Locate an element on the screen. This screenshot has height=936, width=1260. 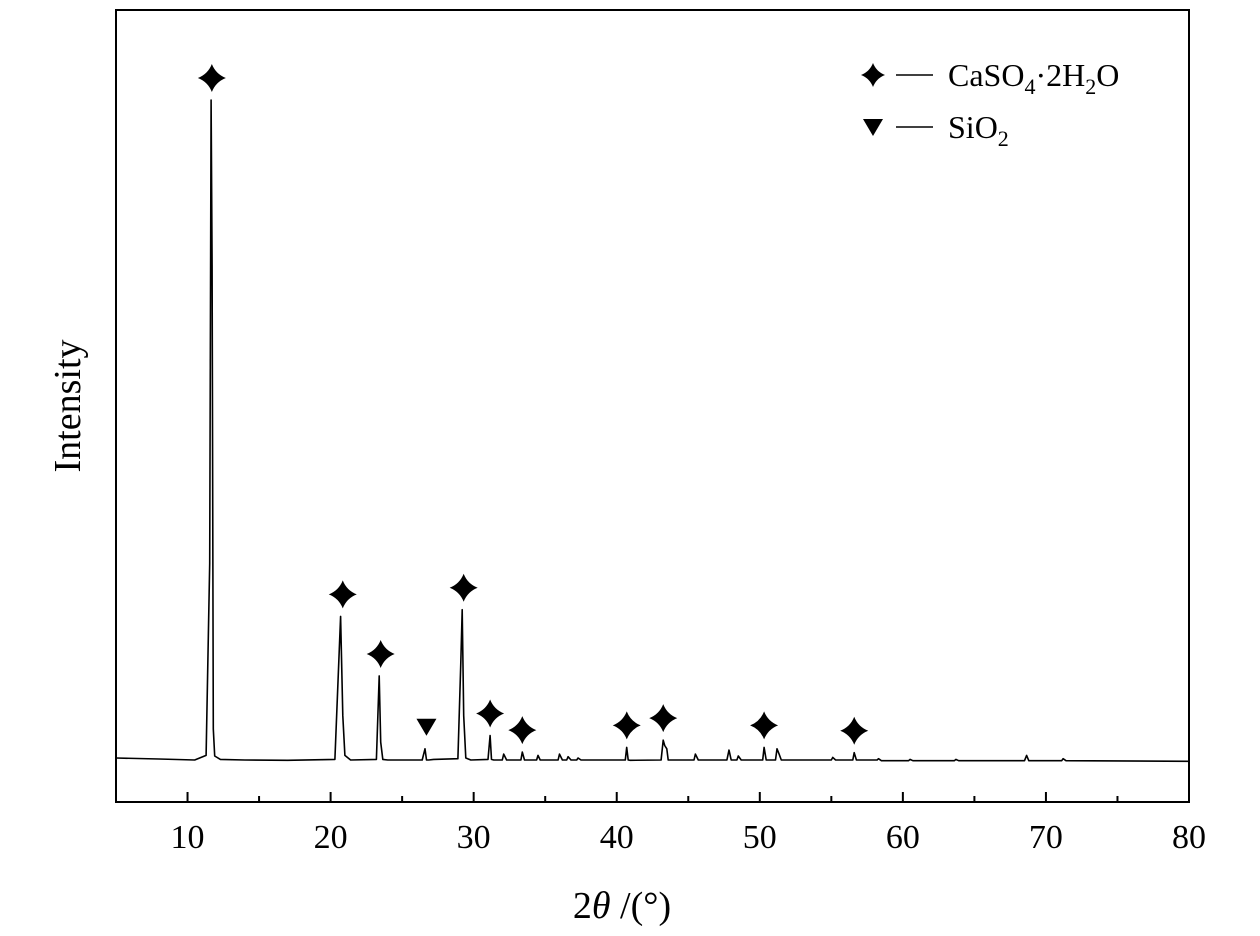
legend-text-part: ·2H is located at coordinates (1060, 75).